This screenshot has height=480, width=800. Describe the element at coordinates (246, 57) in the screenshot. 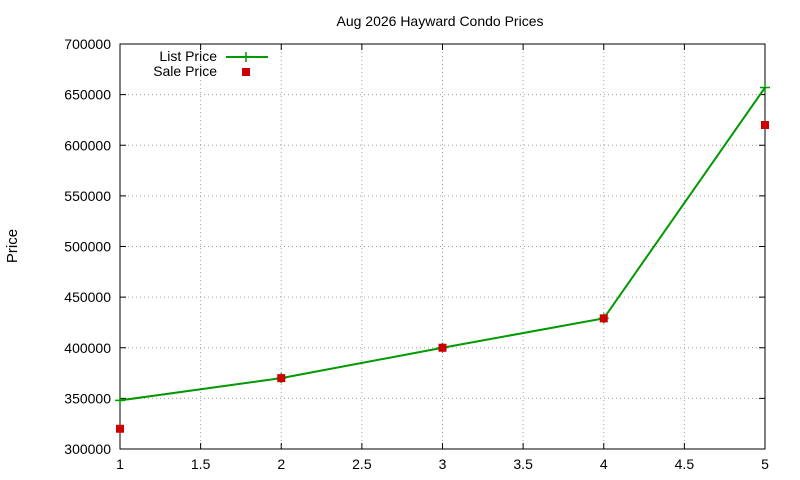

I see `legend-marker-list-price` at that location.